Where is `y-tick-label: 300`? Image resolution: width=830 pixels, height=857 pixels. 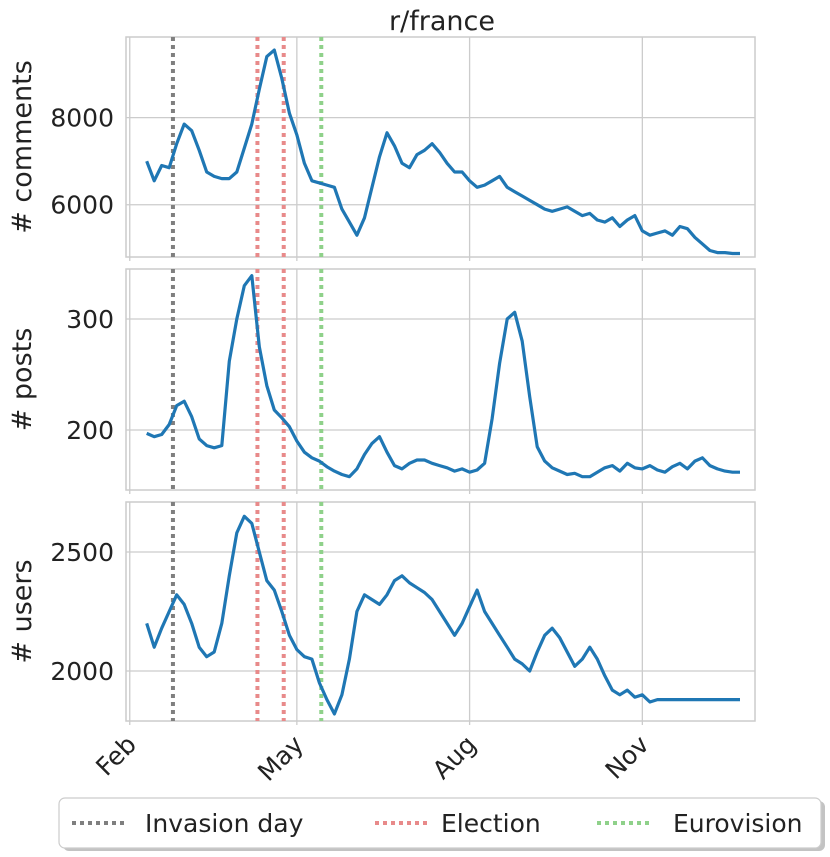 y-tick-label: 300 is located at coordinates (90, 319).